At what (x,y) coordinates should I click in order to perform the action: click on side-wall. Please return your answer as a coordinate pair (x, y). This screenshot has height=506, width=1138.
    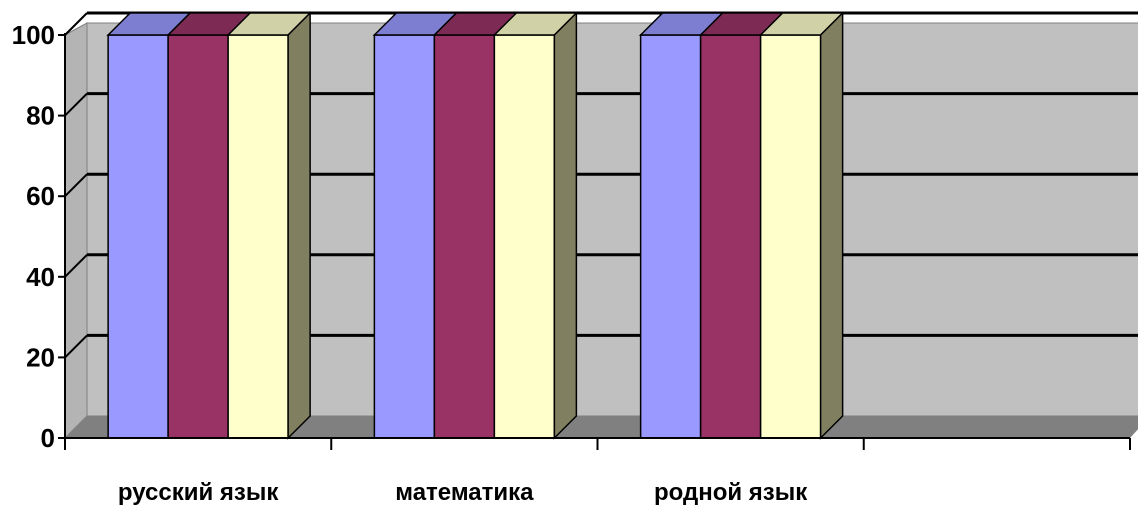
    Looking at the image, I should click on (76, 231).